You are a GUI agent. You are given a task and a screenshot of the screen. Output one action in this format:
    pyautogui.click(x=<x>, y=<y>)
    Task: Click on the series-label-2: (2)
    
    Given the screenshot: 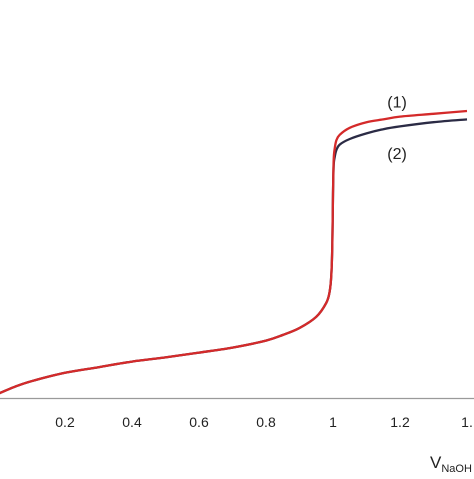 What is the action you would take?
    pyautogui.click(x=397, y=154)
    